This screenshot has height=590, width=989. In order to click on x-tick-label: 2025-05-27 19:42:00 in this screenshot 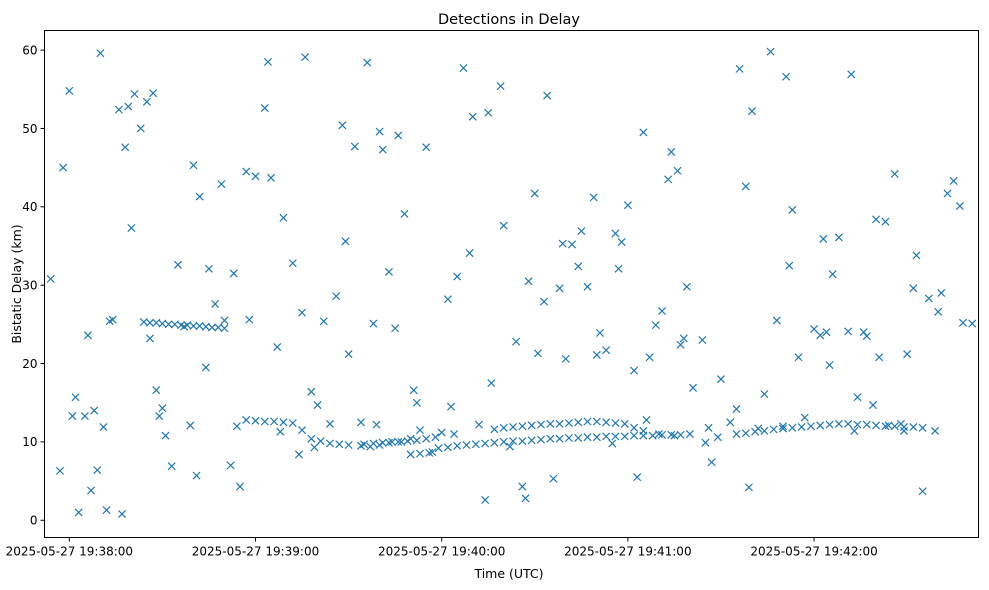, I will do `click(813, 552)`.